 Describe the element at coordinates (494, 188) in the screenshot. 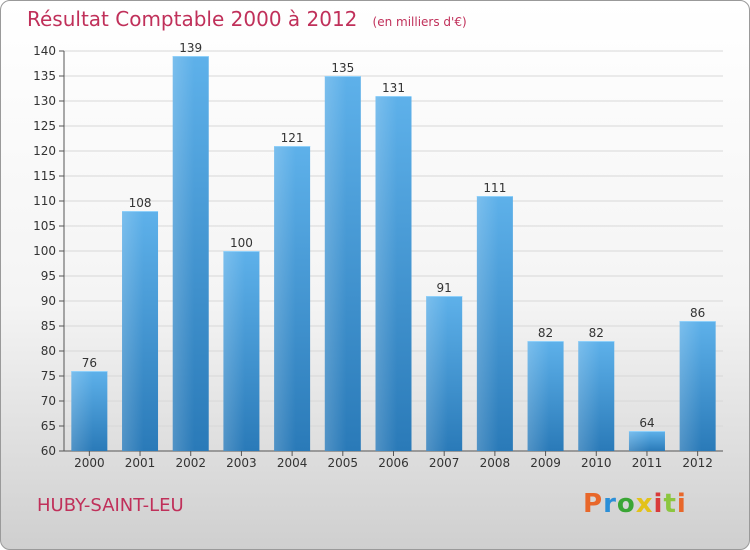

I see `bar-value-label: 111` at that location.